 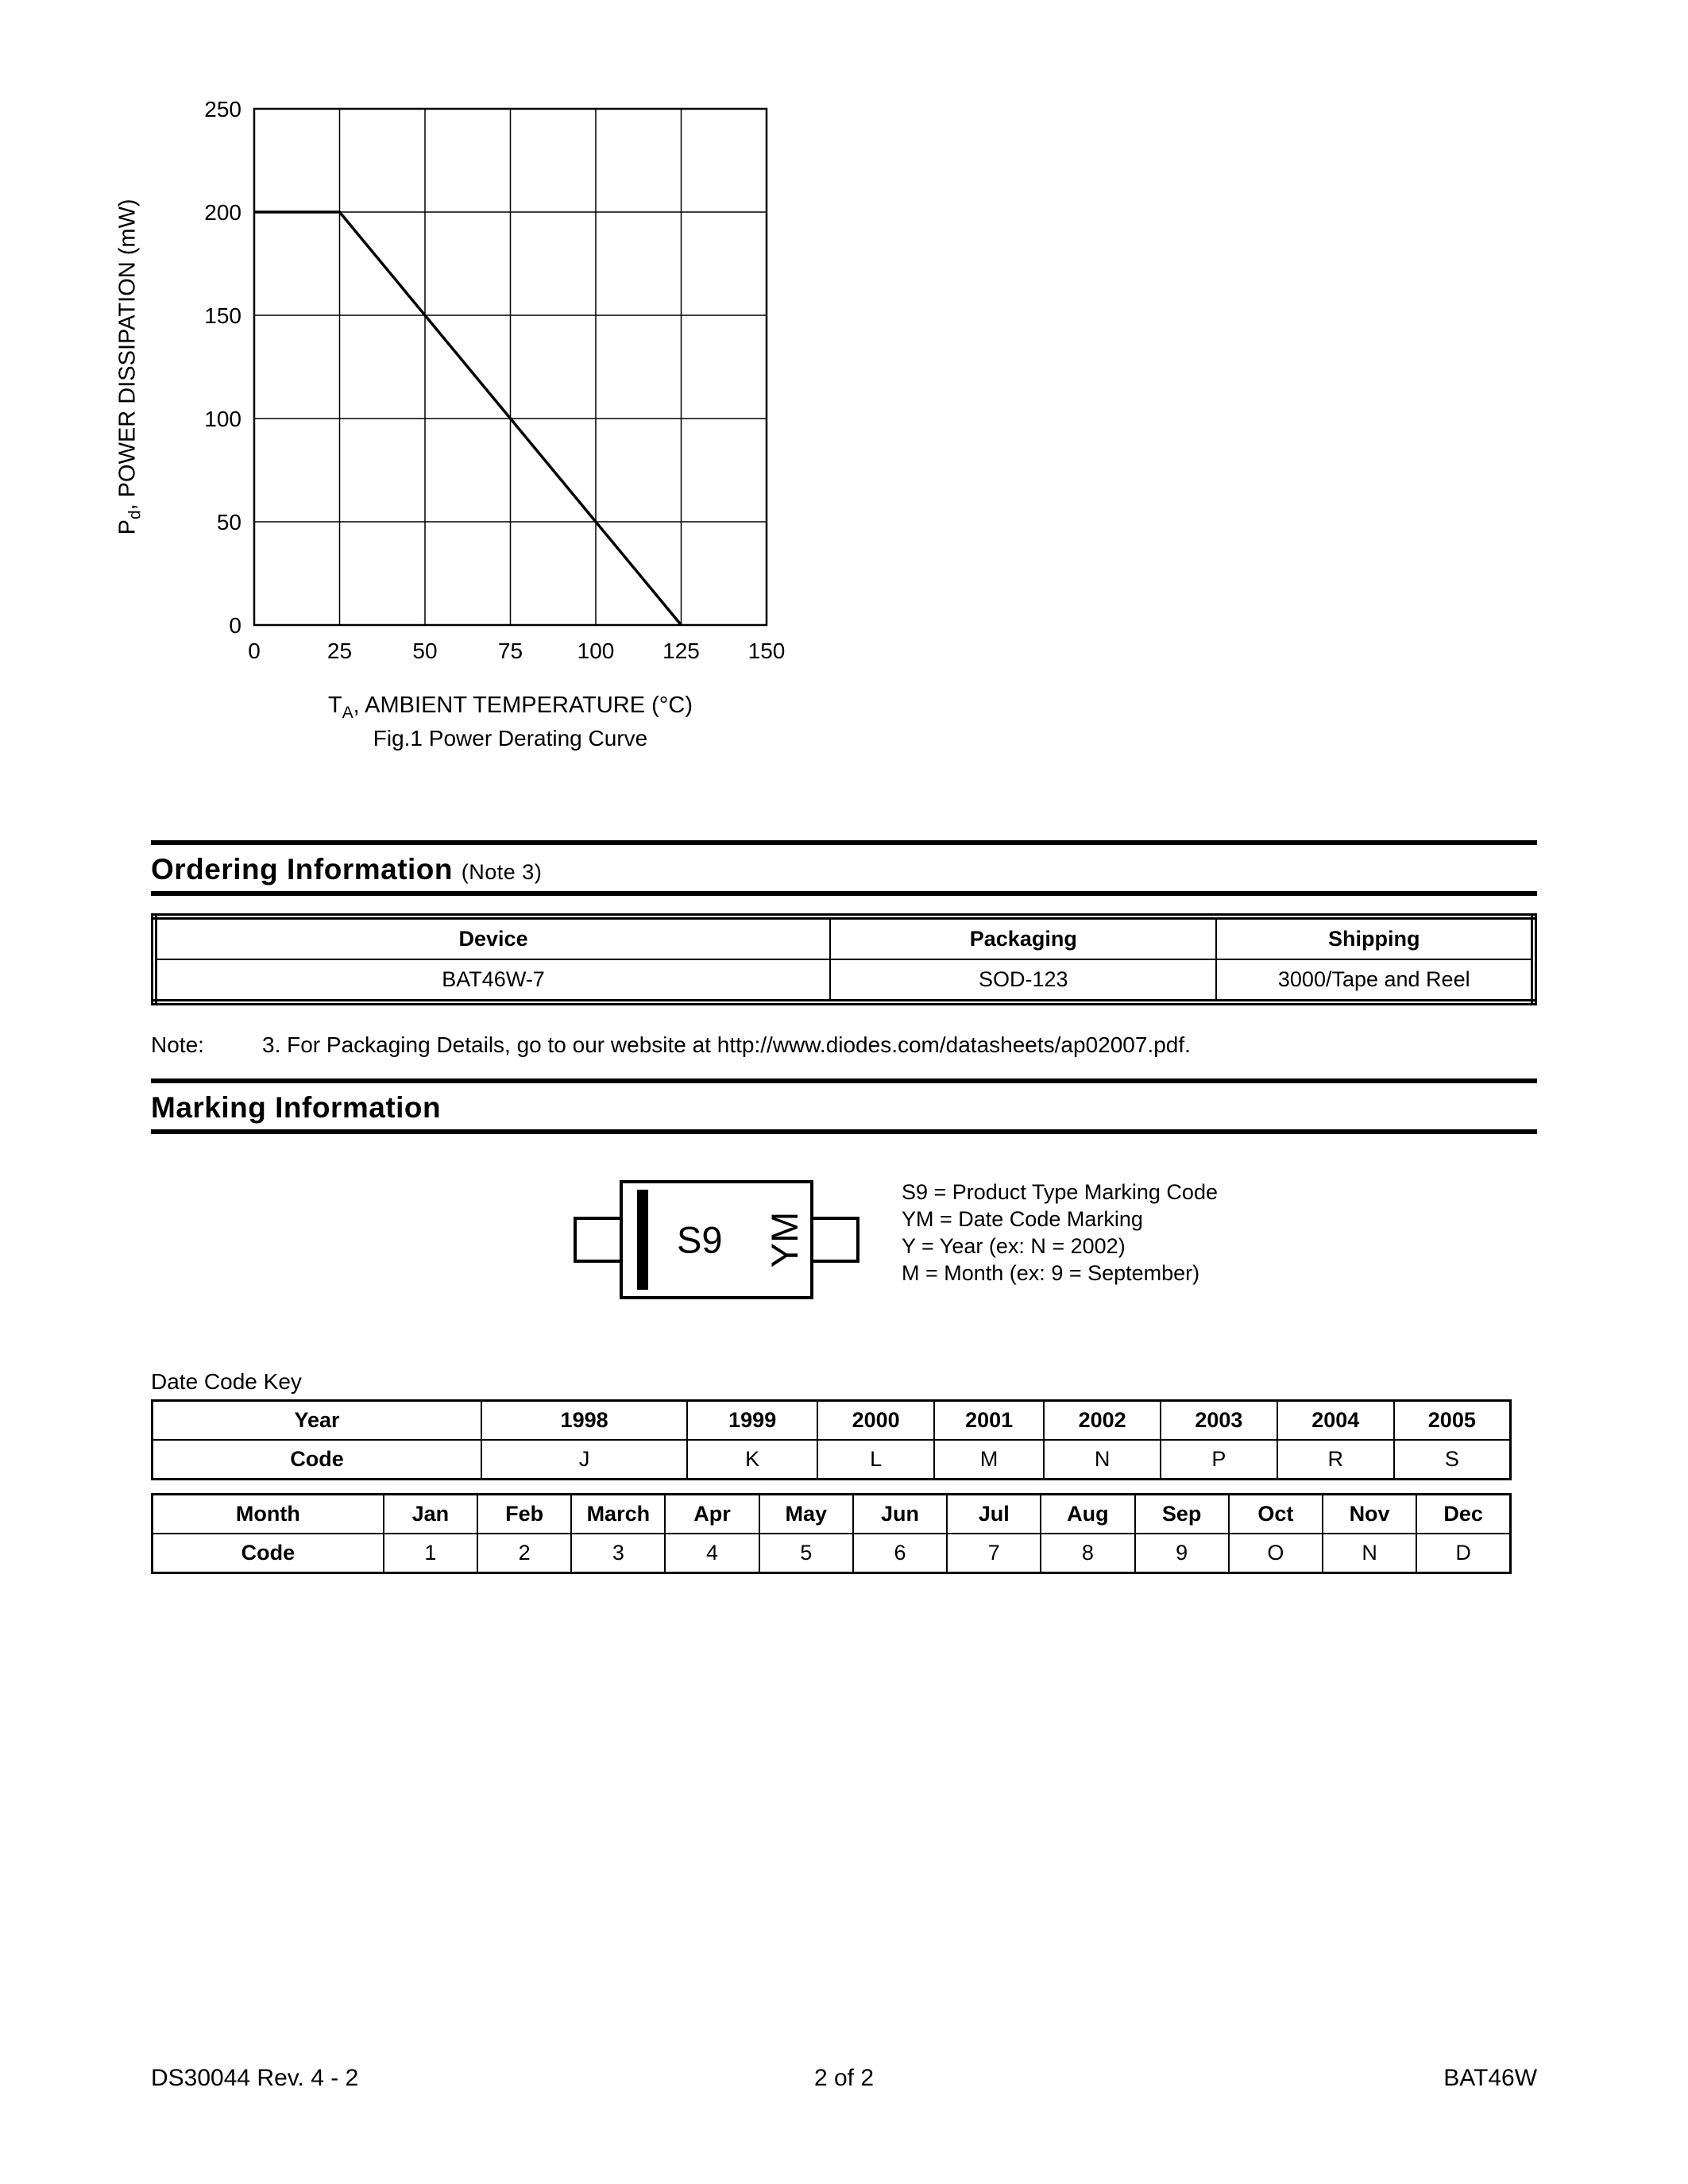 I want to click on month-code-cell: 8, so click(x=1088, y=1553).